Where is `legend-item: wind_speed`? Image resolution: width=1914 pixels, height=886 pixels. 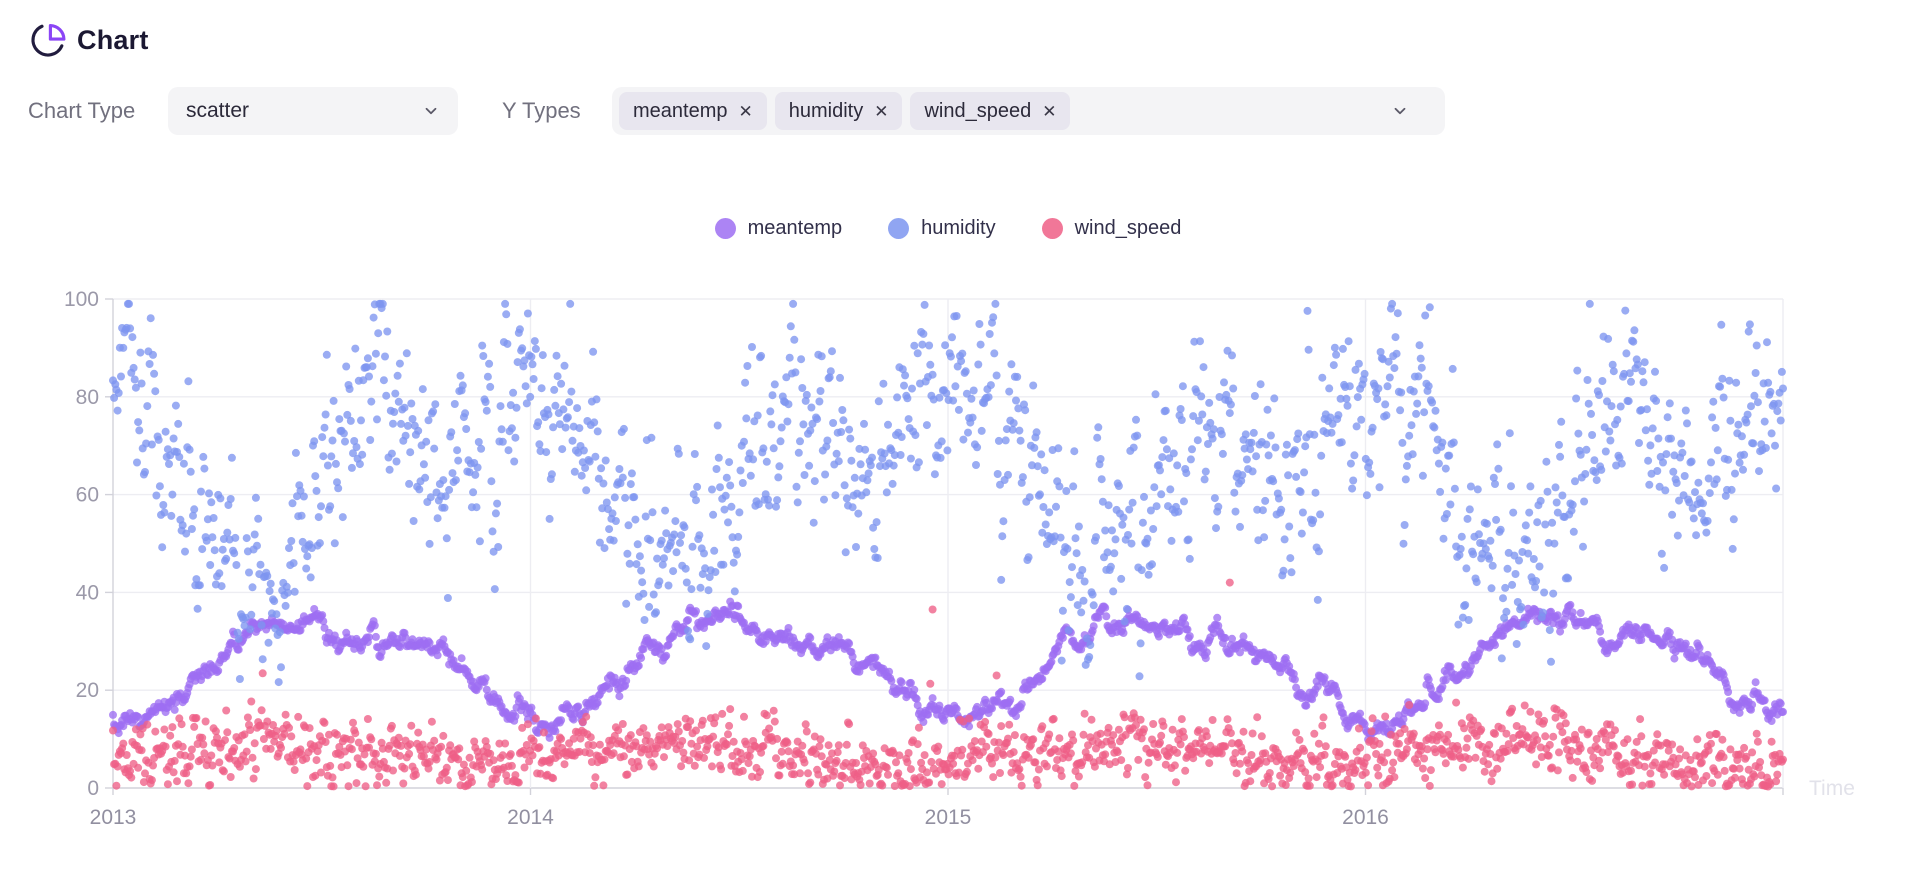 legend-item: wind_speed is located at coordinates (1111, 228).